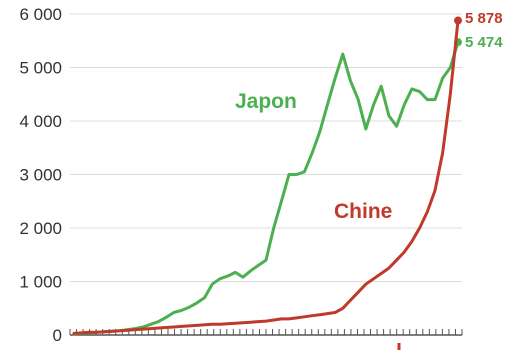 This screenshot has height=350, width=514. I want to click on y-tick-label: 1 000, so click(40, 282).